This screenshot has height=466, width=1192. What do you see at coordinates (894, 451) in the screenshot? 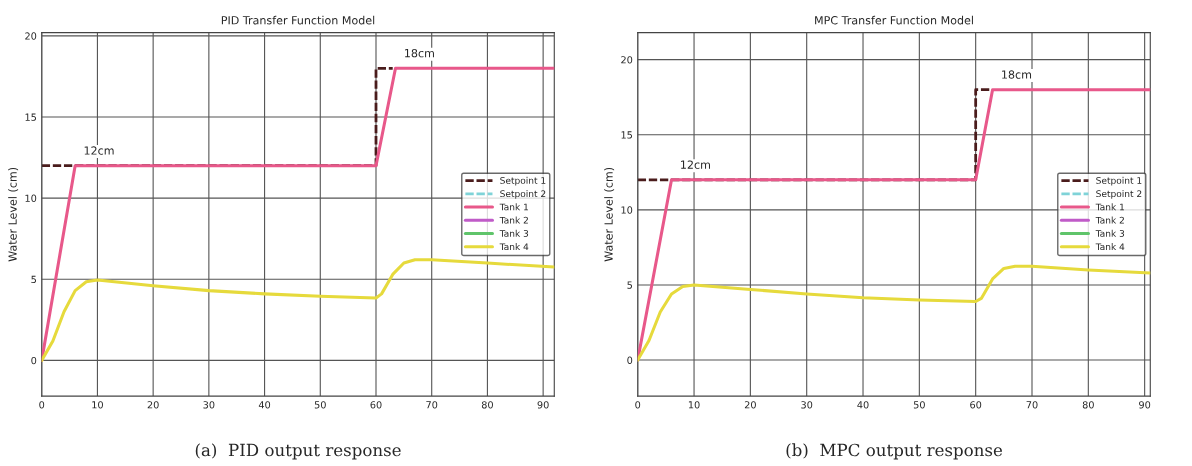
I see `text: (b) MPC output response` at bounding box center [894, 451].